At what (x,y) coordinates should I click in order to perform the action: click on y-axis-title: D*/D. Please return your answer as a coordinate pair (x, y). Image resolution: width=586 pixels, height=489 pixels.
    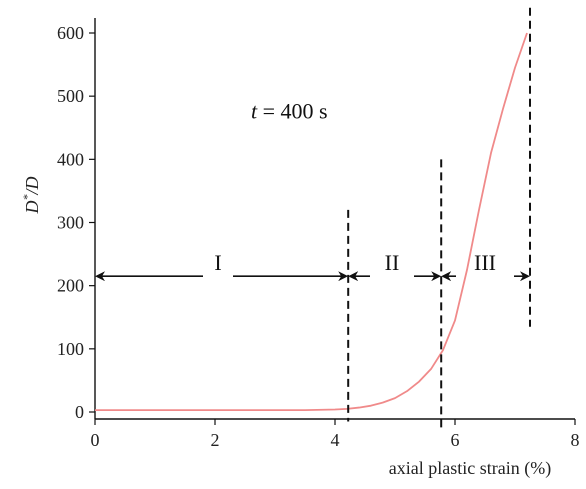
    Looking at the image, I should click on (31, 195).